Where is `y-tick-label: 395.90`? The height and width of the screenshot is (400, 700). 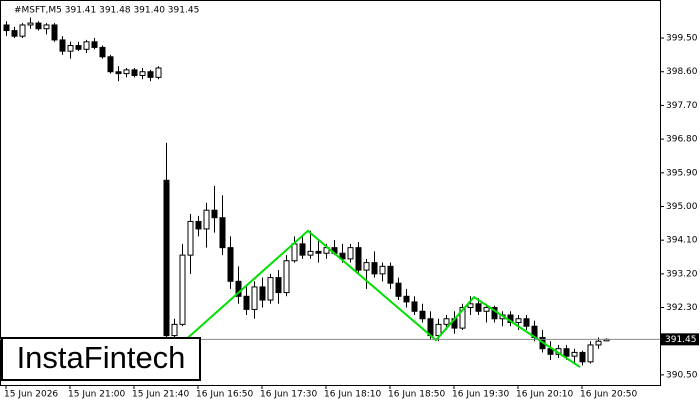 y-tick-label: 395.90 is located at coordinates (682, 173).